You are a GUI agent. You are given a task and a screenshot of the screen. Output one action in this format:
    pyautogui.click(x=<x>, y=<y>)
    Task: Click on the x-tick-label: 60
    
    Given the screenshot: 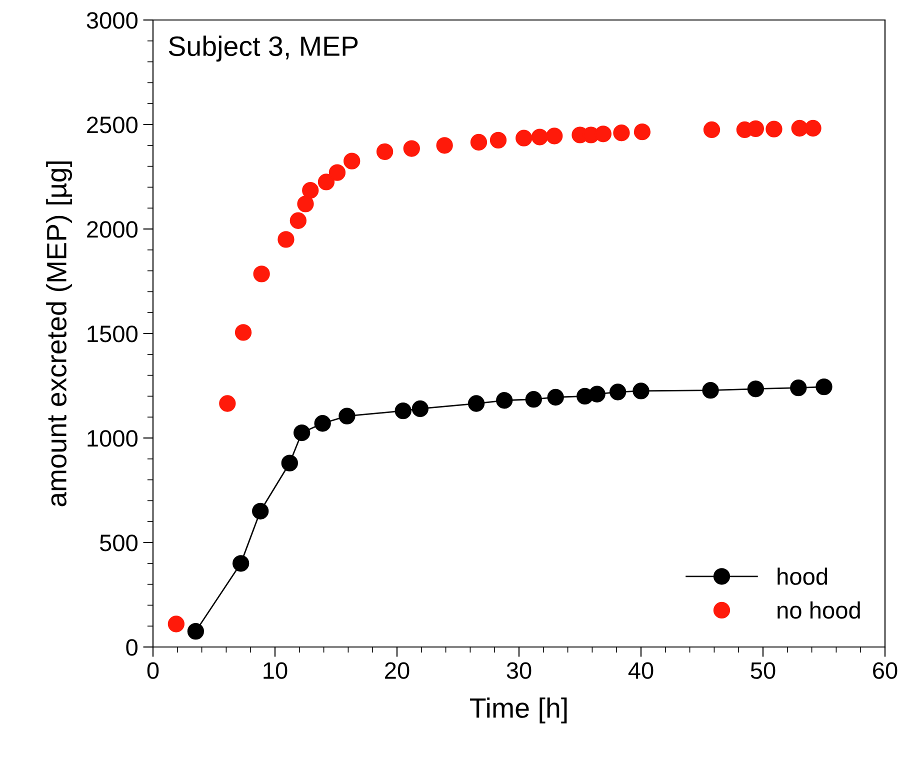 What is the action you would take?
    pyautogui.click(x=885, y=670)
    